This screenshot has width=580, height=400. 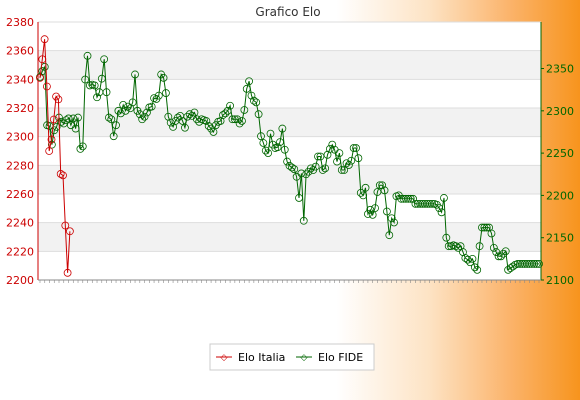 I want to click on left-tick-label: 2220, so click(x=20, y=251).